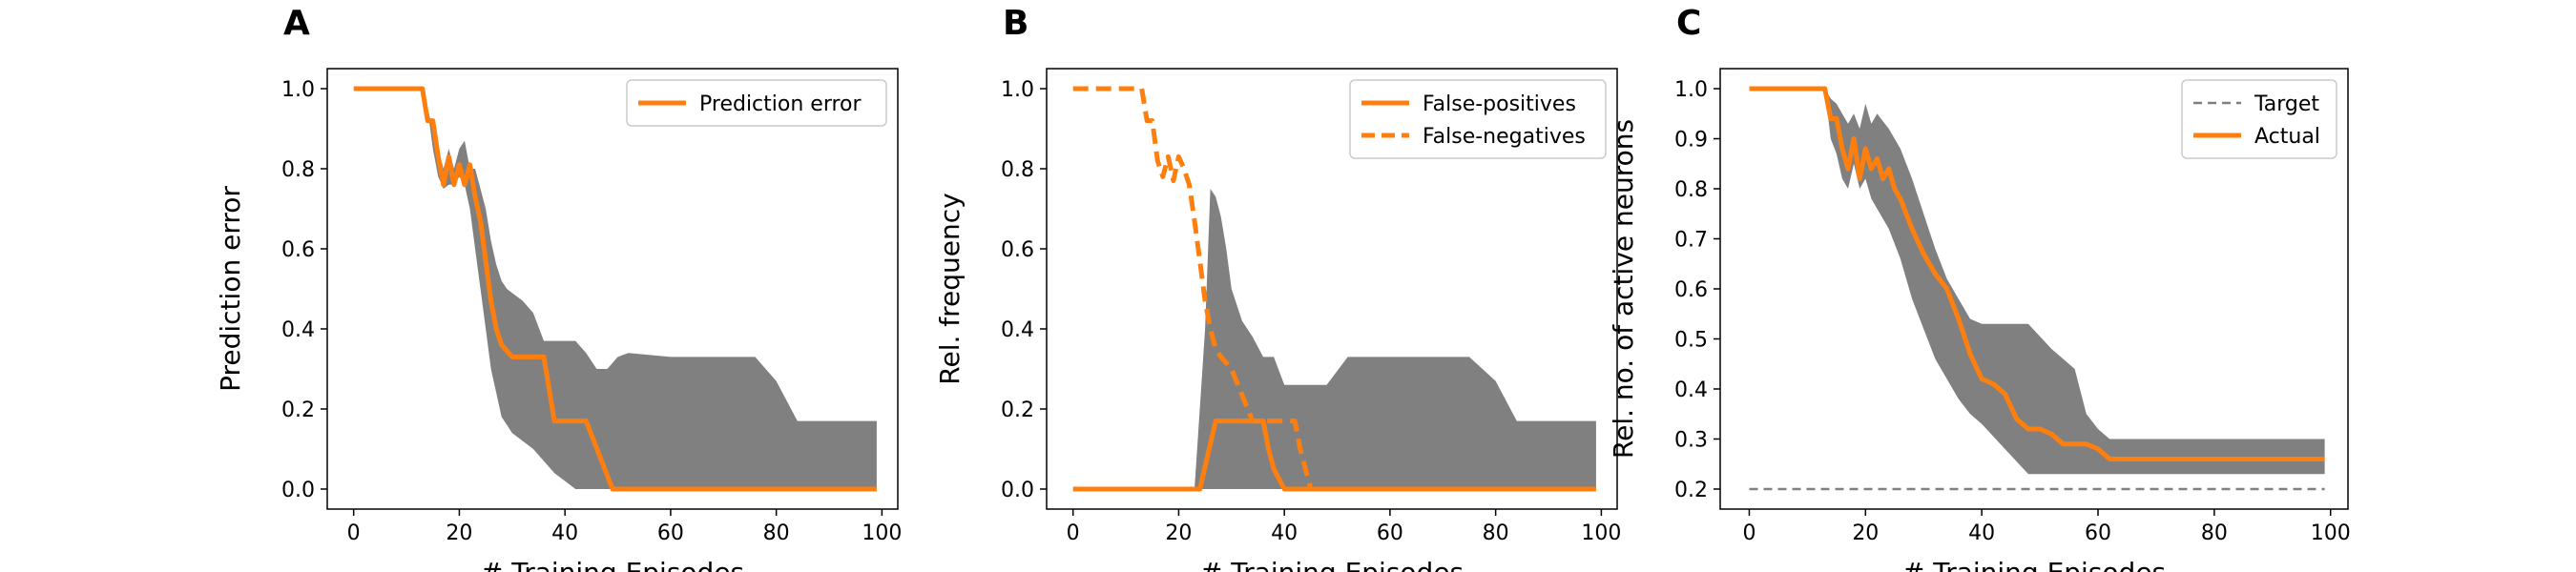 This screenshot has width=2576, height=572. What do you see at coordinates (1015, 23) in the screenshot?
I see `panel-letter: B` at bounding box center [1015, 23].